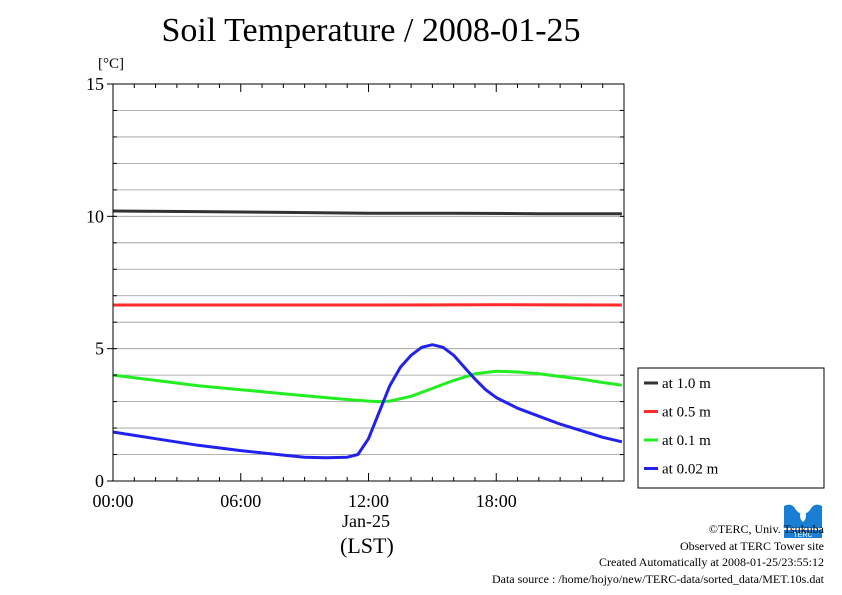 This screenshot has width=842, height=595. I want to click on legend-label-2: at 0.1 m, so click(686, 441).